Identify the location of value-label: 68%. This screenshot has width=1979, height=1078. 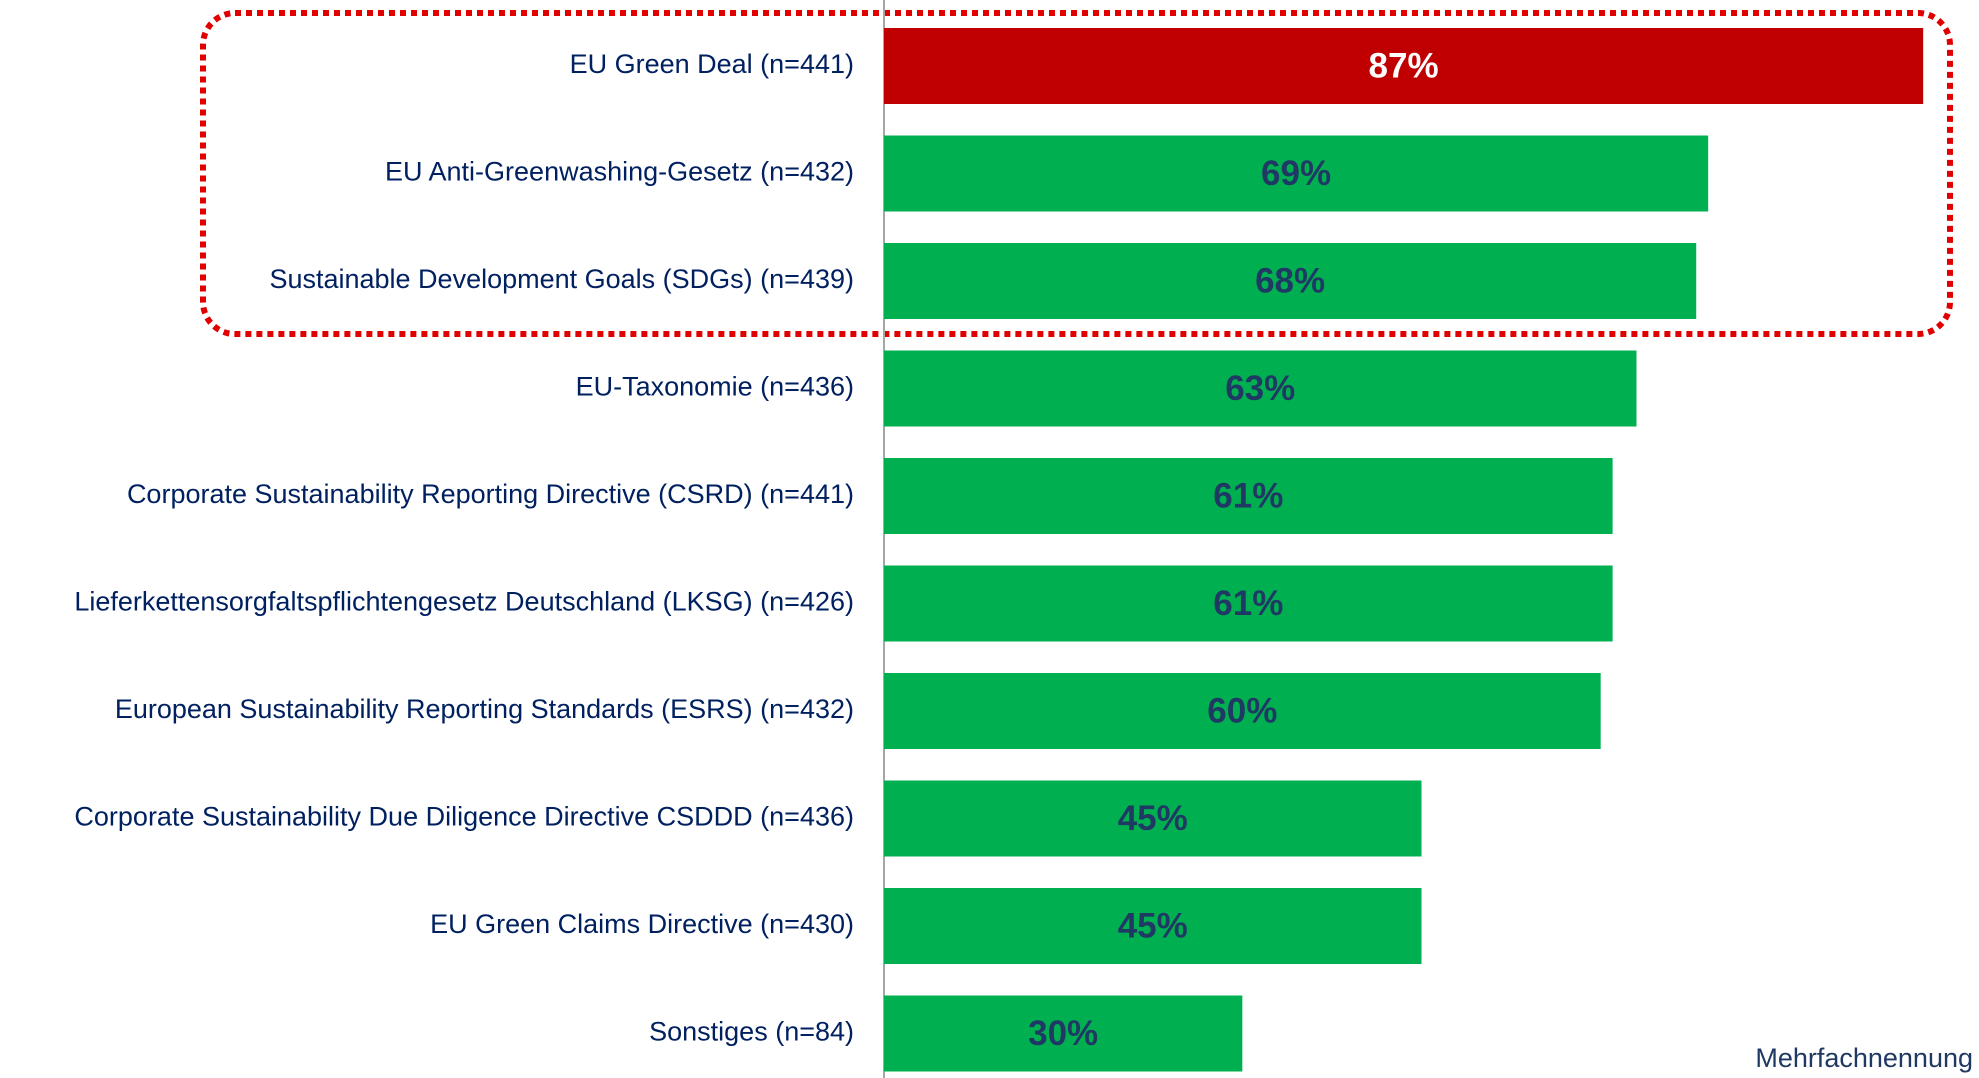
(1290, 280).